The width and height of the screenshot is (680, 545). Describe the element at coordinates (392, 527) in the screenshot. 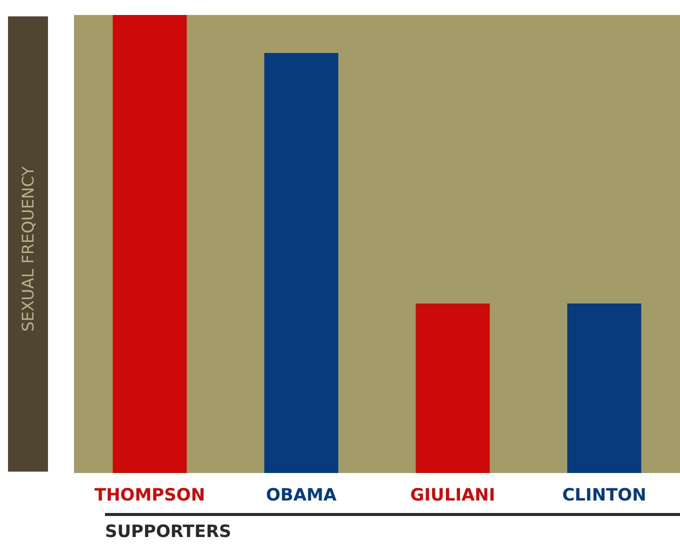

I see `x-axis-title: SUPPORTERS` at that location.